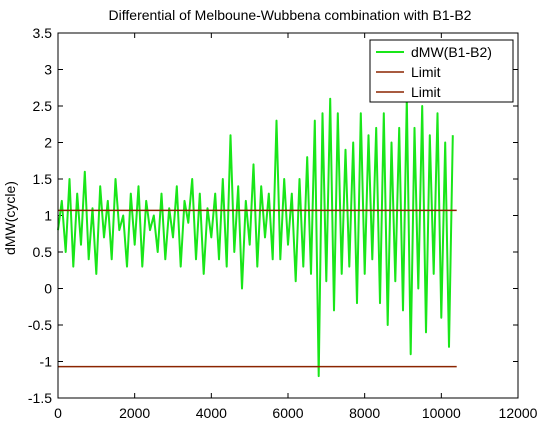 The image size is (550, 432). I want to click on x-tick-label: 6000, so click(287, 413).